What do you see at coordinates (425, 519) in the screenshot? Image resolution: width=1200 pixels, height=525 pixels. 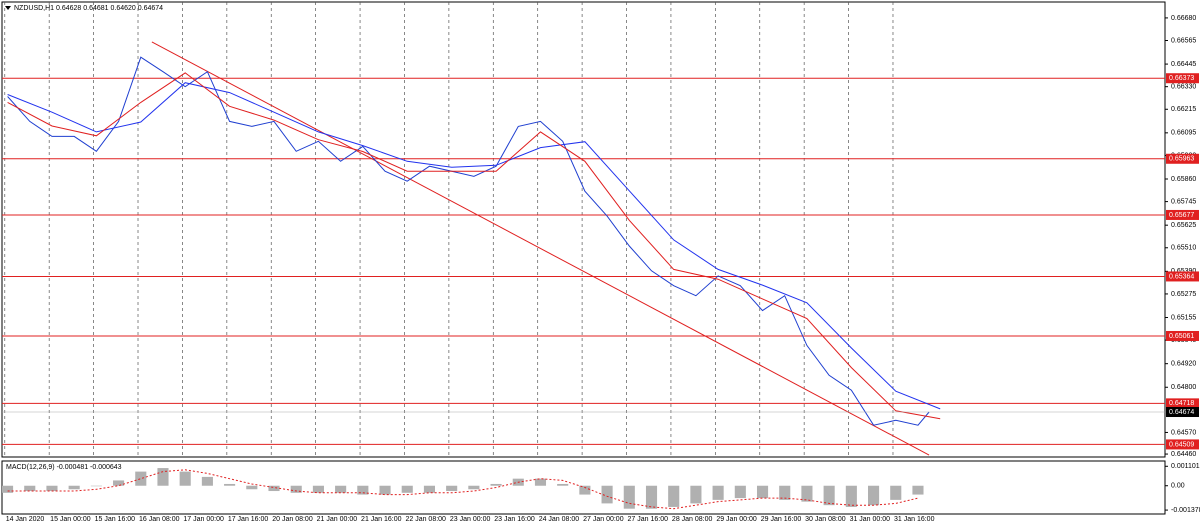 I see `x-tick-label: 22 Jan 08:00` at bounding box center [425, 519].